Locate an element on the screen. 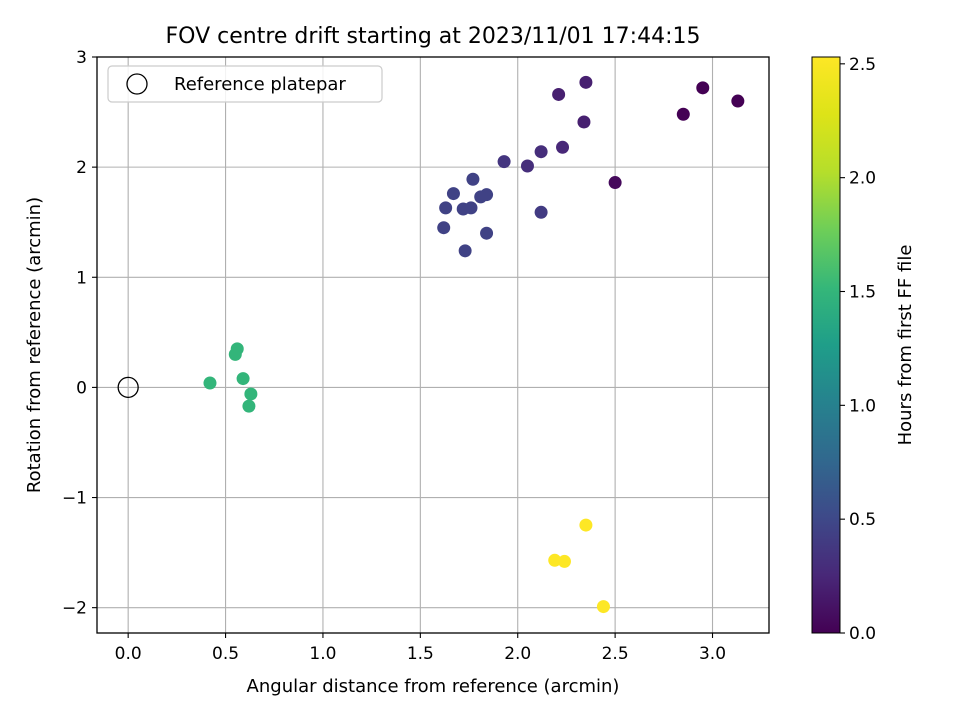 The height and width of the screenshot is (725, 960). x-tick-label: 2.5 is located at coordinates (615, 654).